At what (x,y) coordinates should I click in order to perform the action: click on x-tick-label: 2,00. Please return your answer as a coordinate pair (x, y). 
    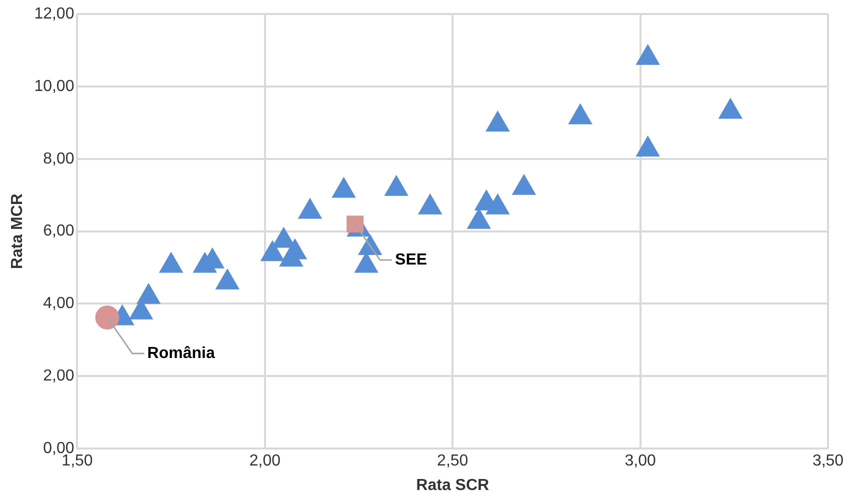
    Looking at the image, I should click on (265, 461).